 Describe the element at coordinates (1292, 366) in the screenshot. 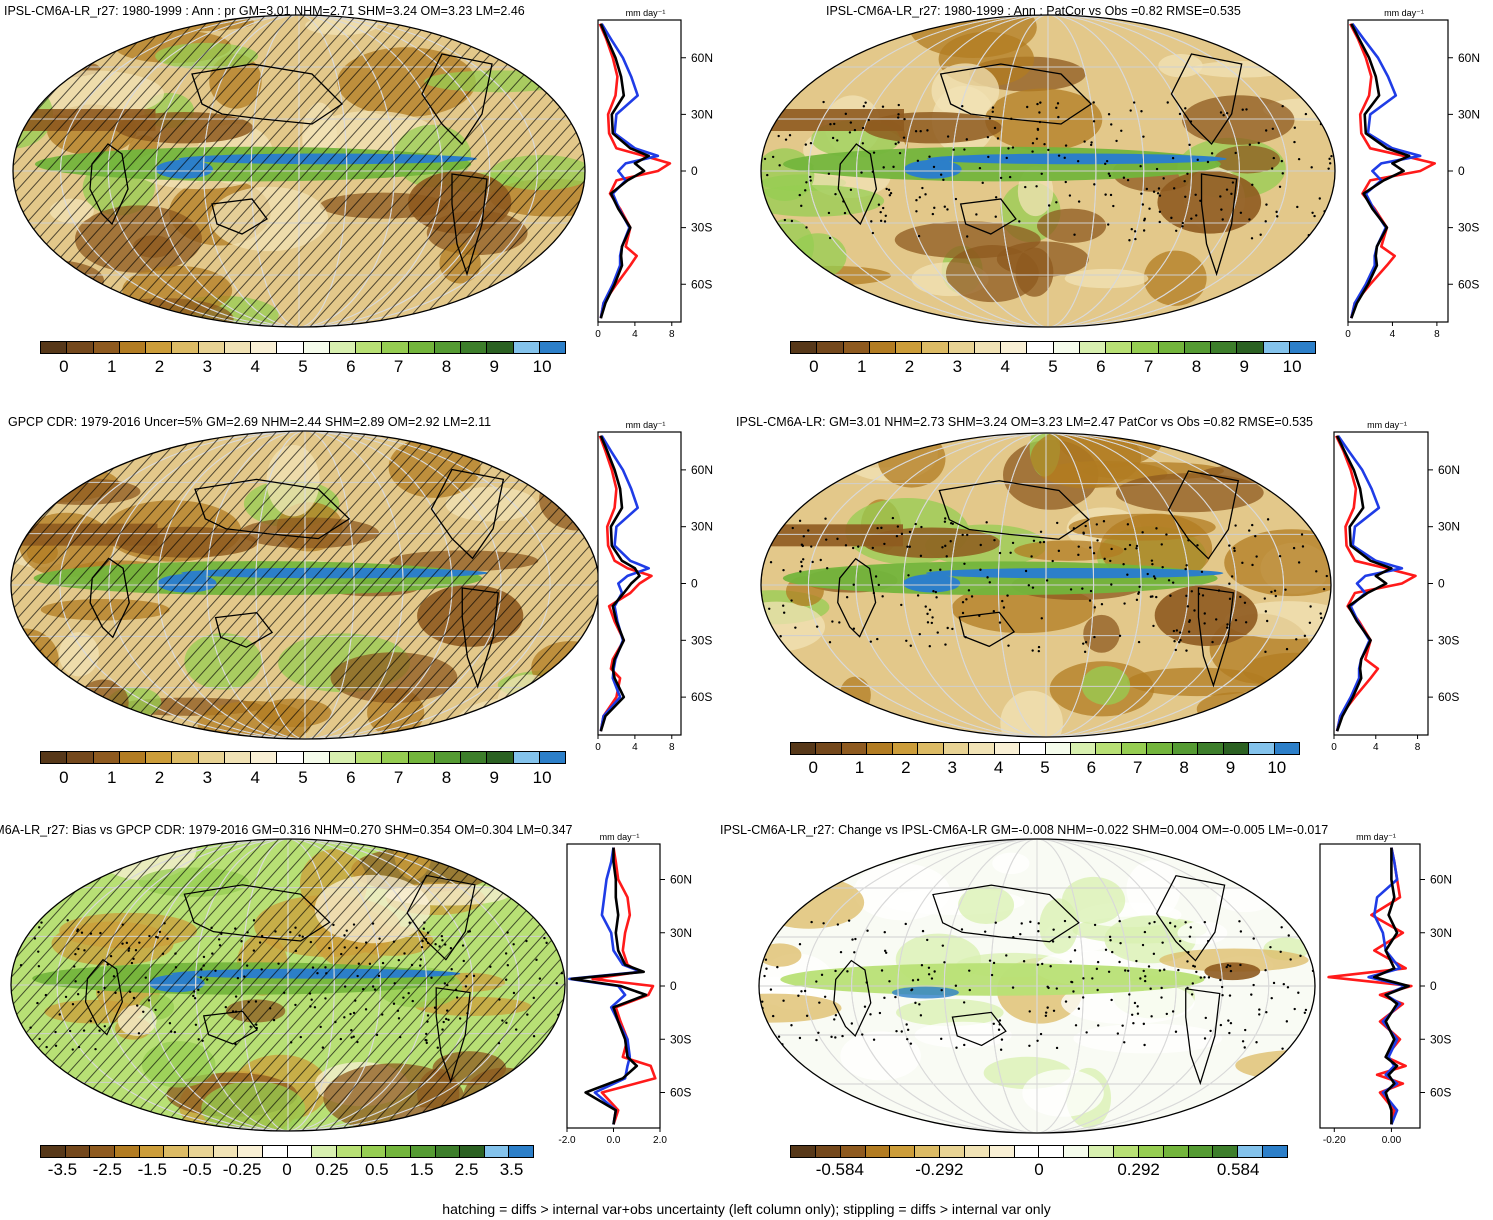

I see `colorbar-tick-label: 10` at that location.